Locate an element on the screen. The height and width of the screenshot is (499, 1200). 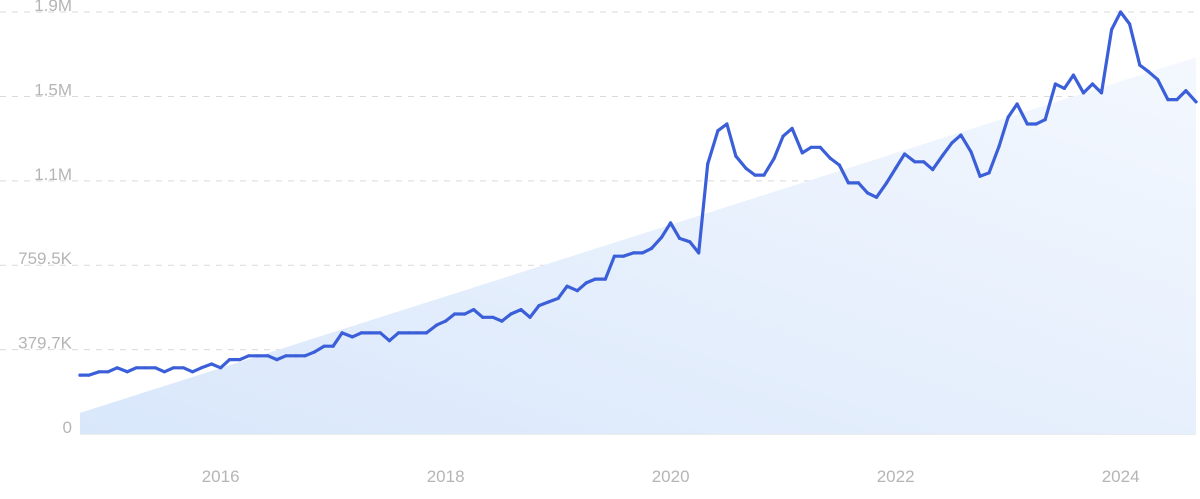
x-tick-label: 2020 is located at coordinates (671, 476).